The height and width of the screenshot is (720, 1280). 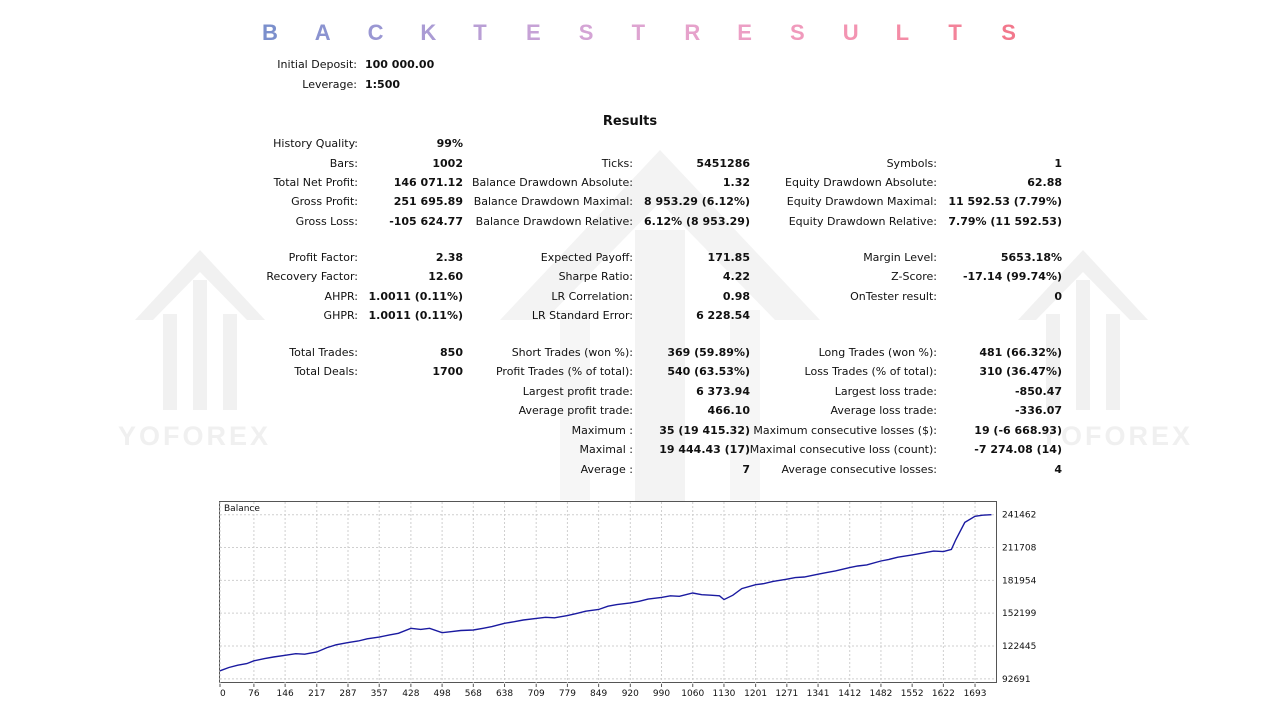 What do you see at coordinates (845, 430) in the screenshot?
I see `stat-label: Maximum consecutive losses ($):` at bounding box center [845, 430].